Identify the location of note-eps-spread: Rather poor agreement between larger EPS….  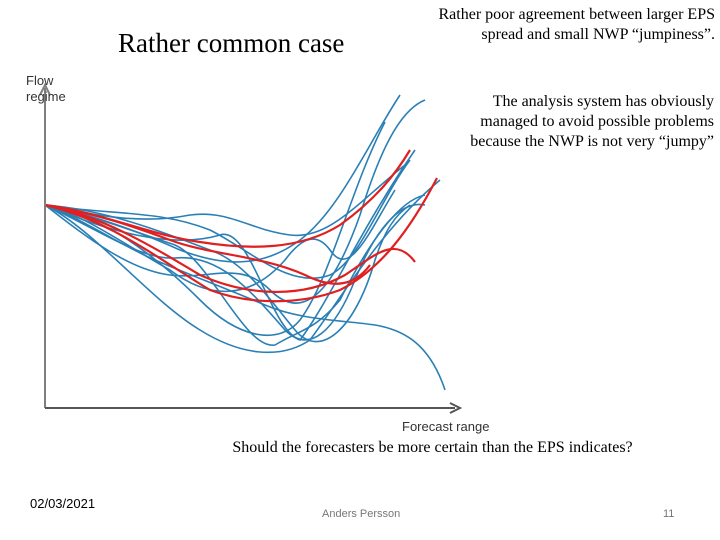
(577, 24).